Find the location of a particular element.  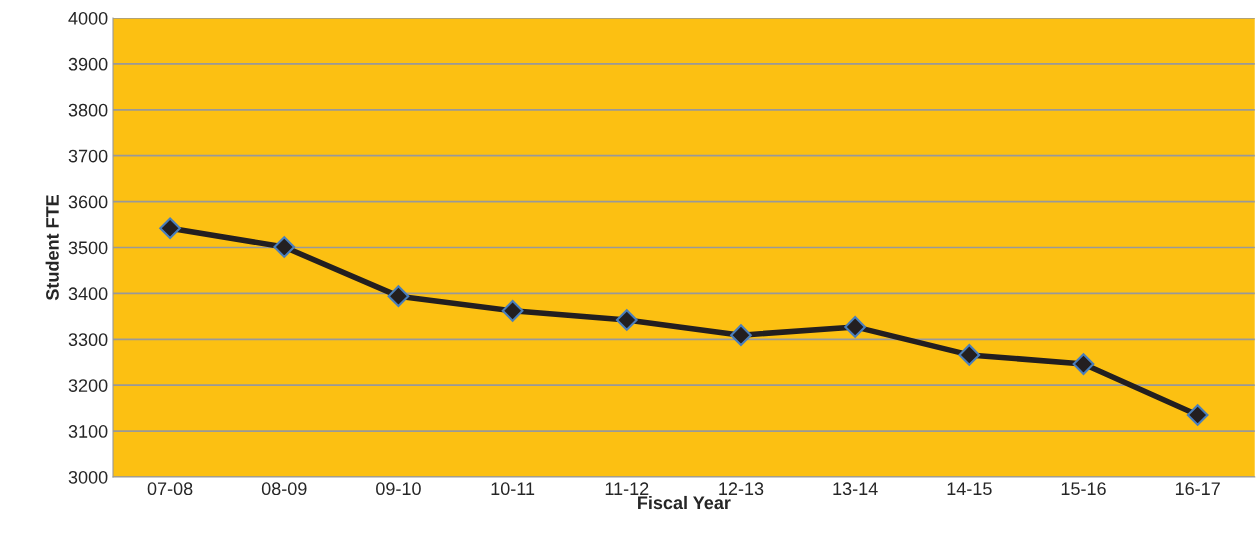

y-tick-label: 3200 is located at coordinates (88, 385).